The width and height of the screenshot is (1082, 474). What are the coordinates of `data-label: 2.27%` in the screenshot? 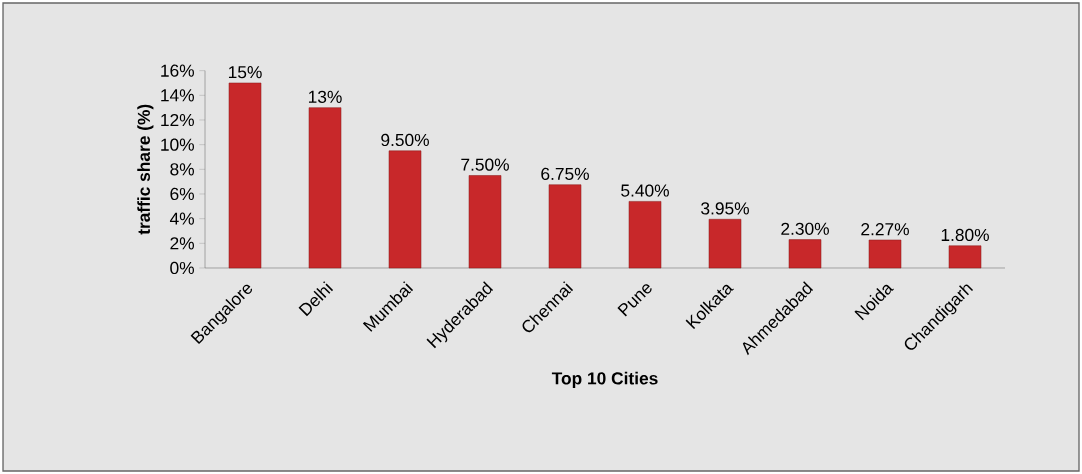 It's located at (885, 229).